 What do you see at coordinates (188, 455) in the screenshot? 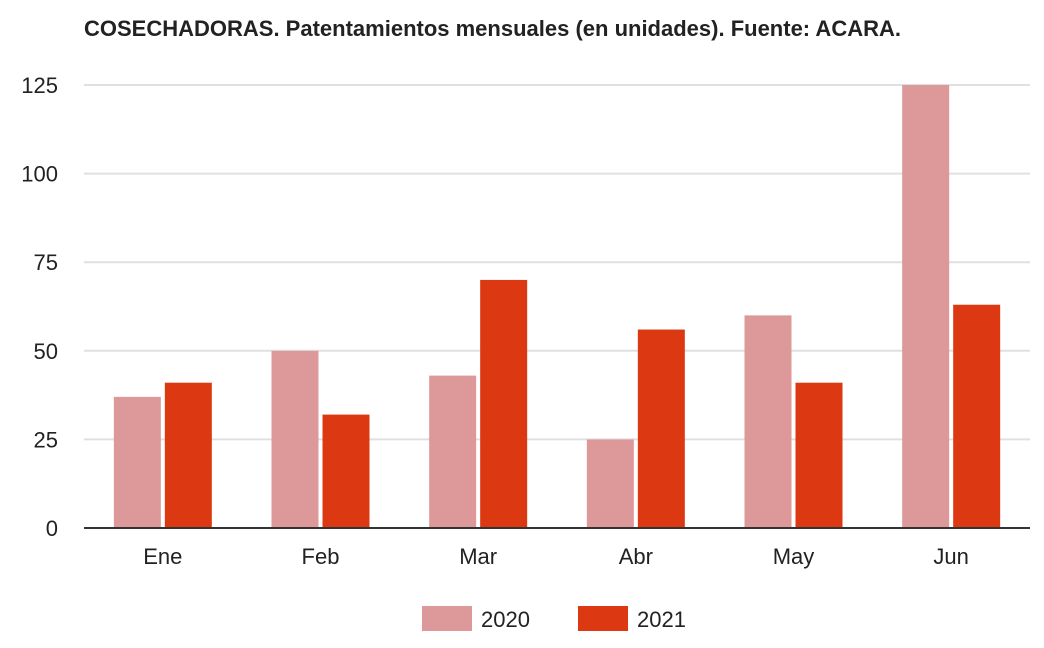
I see `bar-2021-Ene` at bounding box center [188, 455].